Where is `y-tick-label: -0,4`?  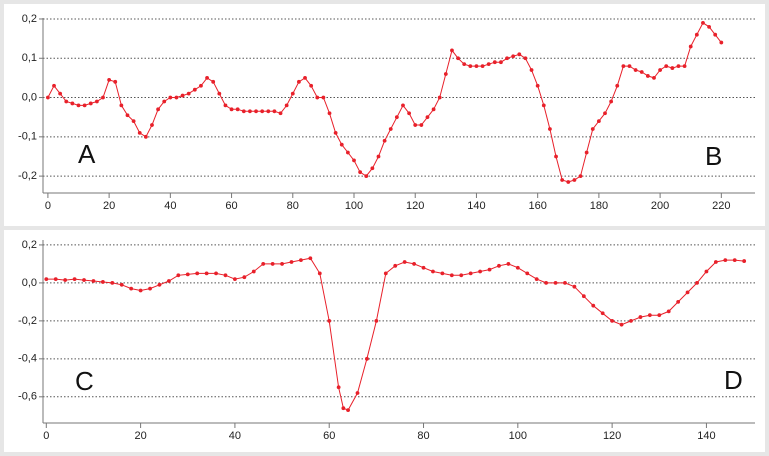
y-tick-label: -0,4 is located at coordinates (27, 359).